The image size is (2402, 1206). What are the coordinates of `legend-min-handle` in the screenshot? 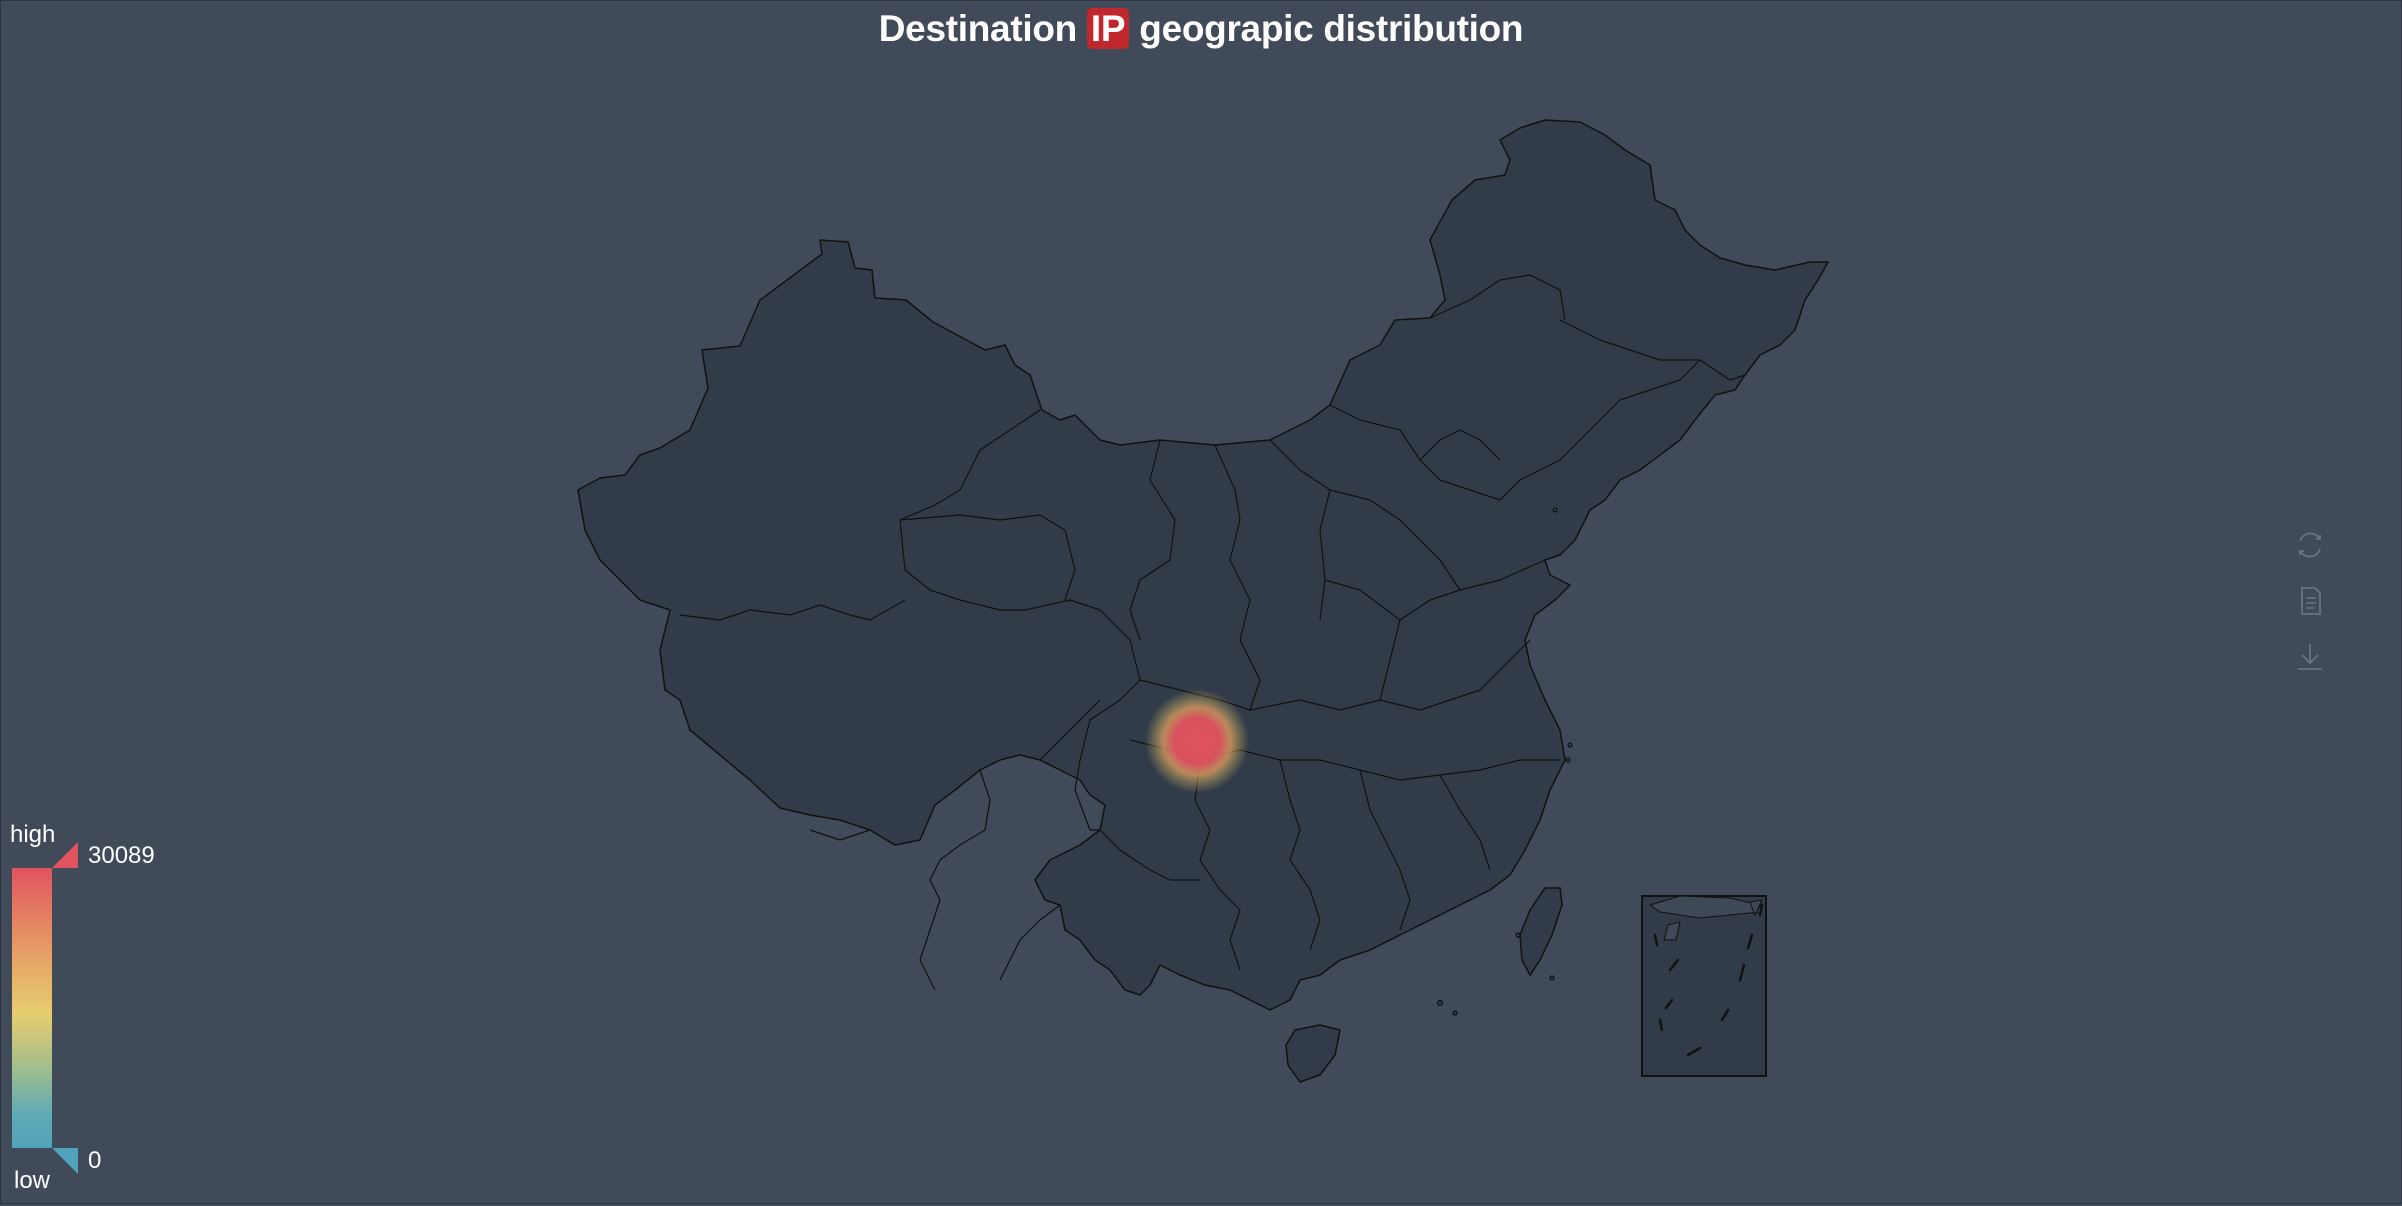 It's located at (65, 1161).